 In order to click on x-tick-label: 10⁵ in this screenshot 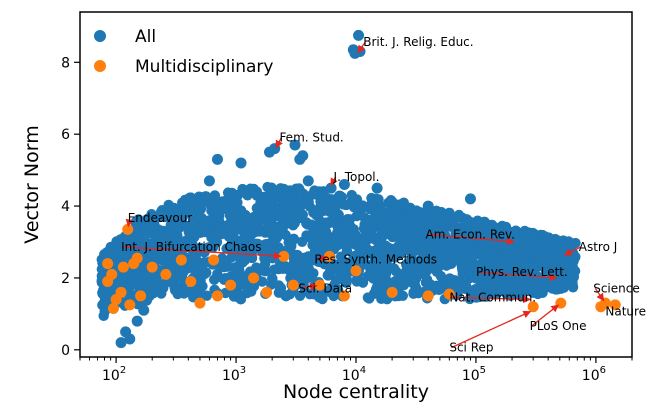, I will do `click(474, 374)`.